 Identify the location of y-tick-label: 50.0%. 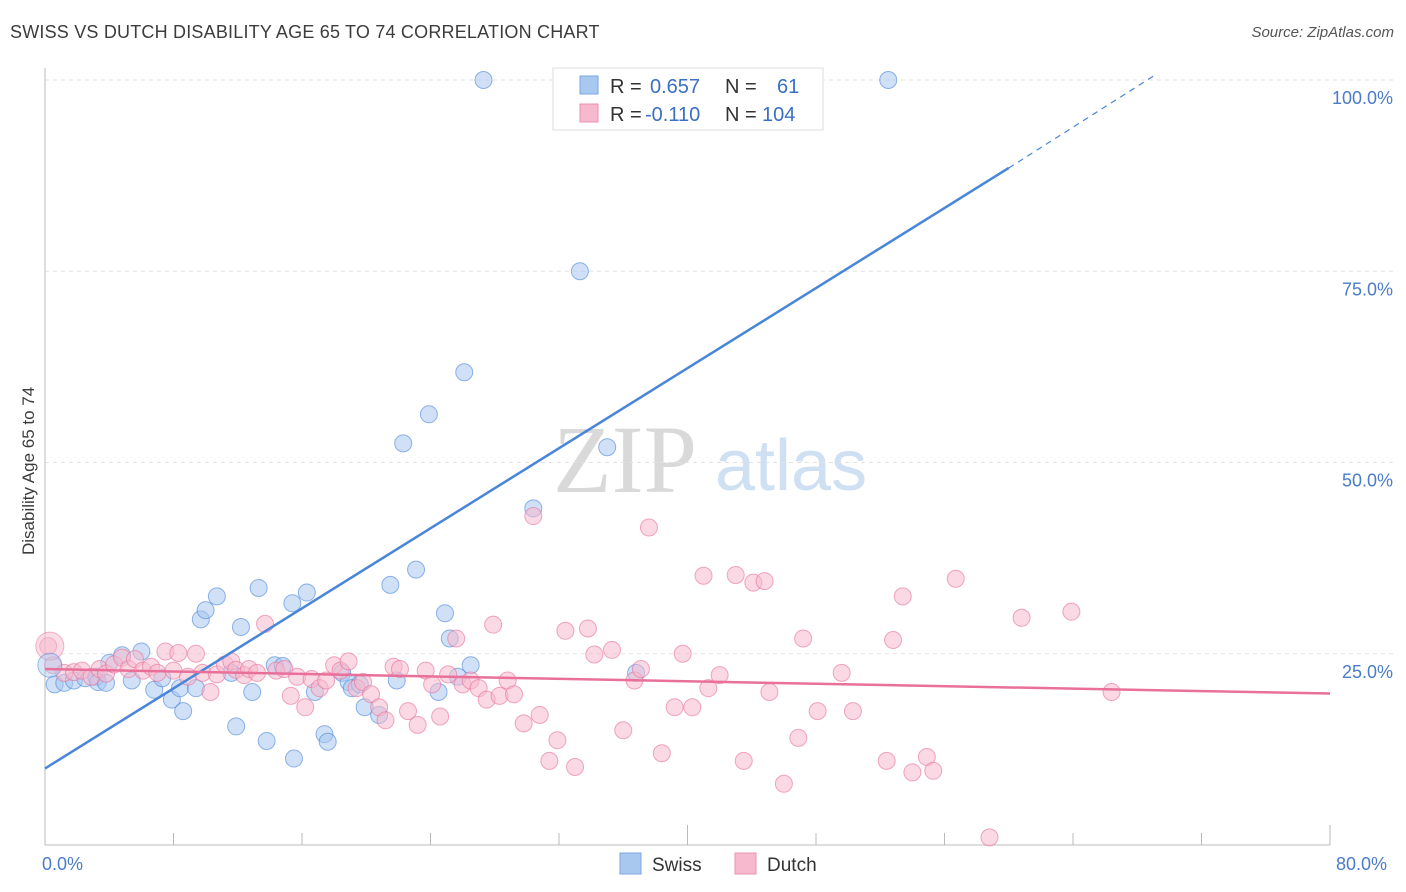
(1367, 481).